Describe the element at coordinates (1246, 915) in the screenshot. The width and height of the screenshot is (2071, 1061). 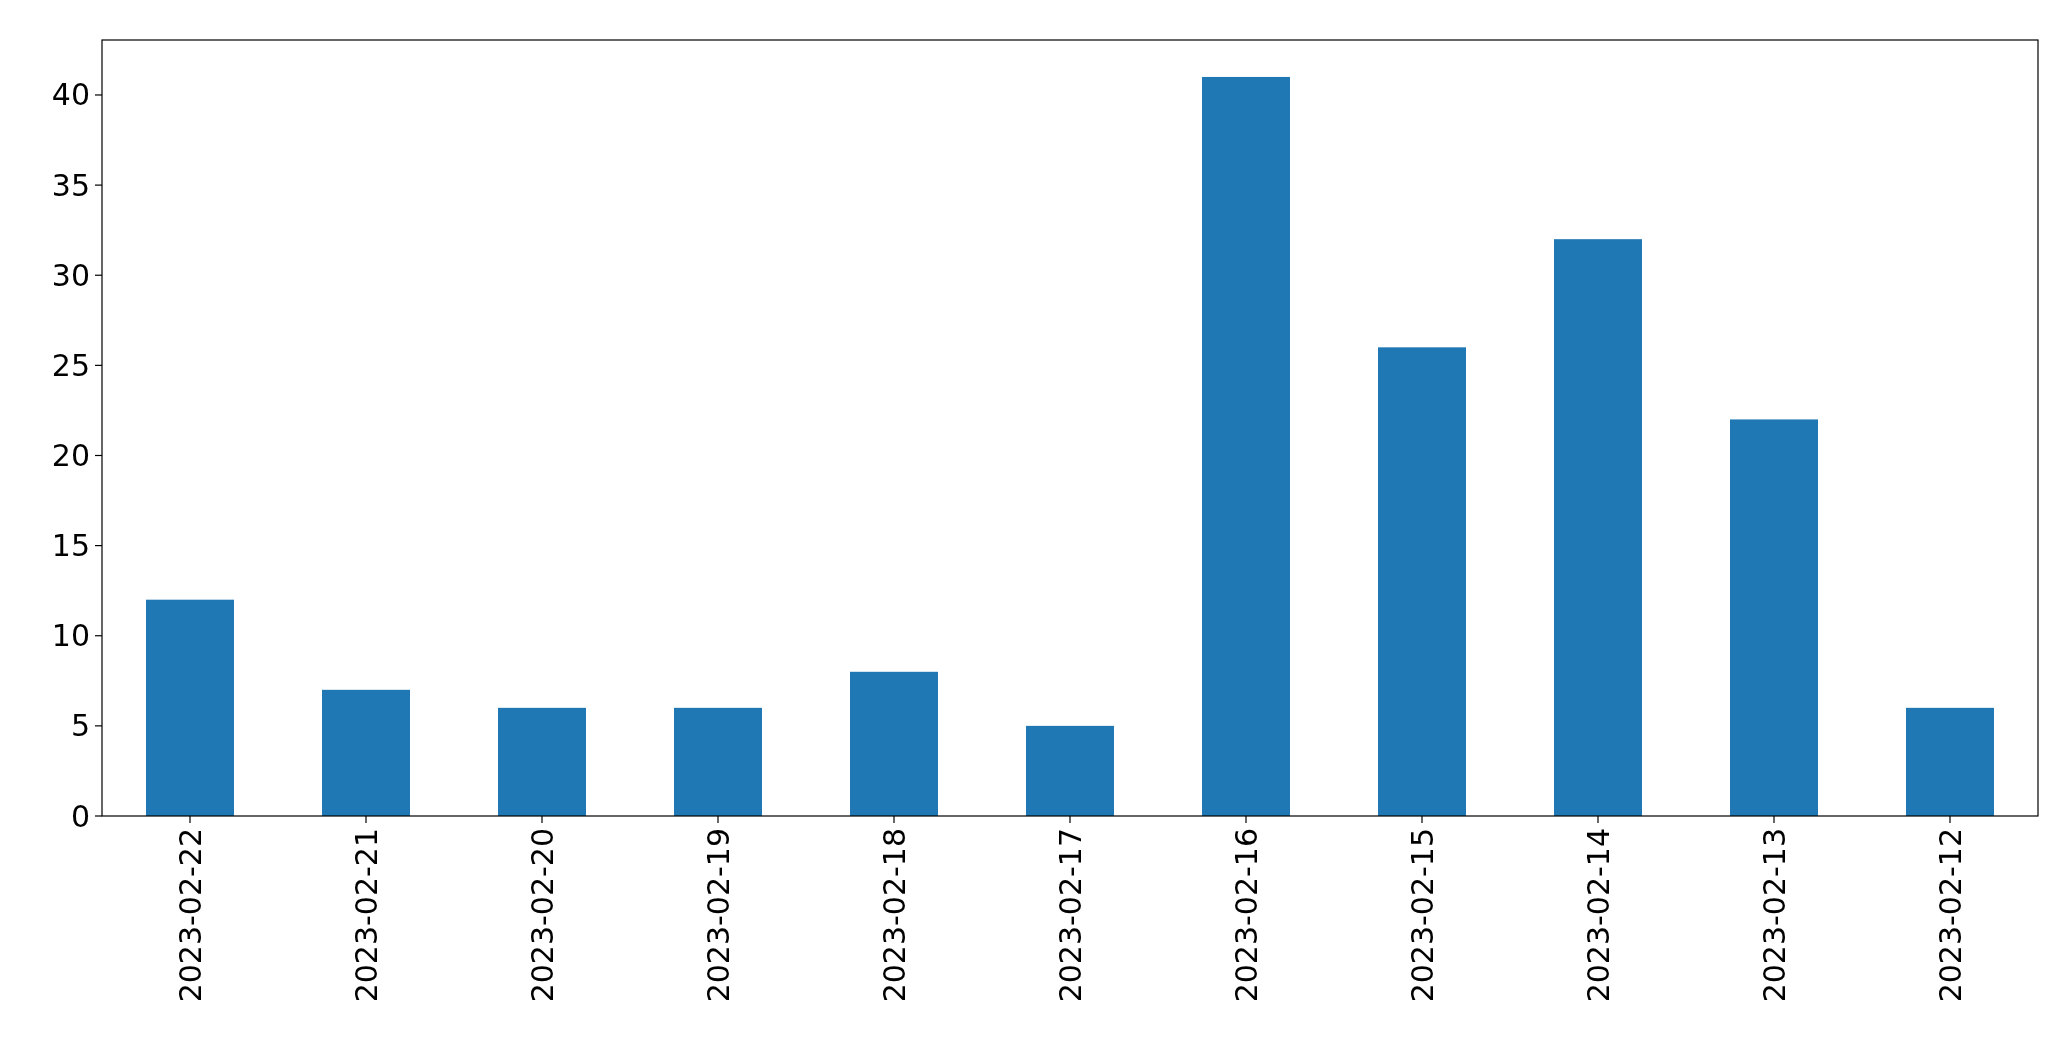
I see `x-tick-label: 2023-02-16` at that location.